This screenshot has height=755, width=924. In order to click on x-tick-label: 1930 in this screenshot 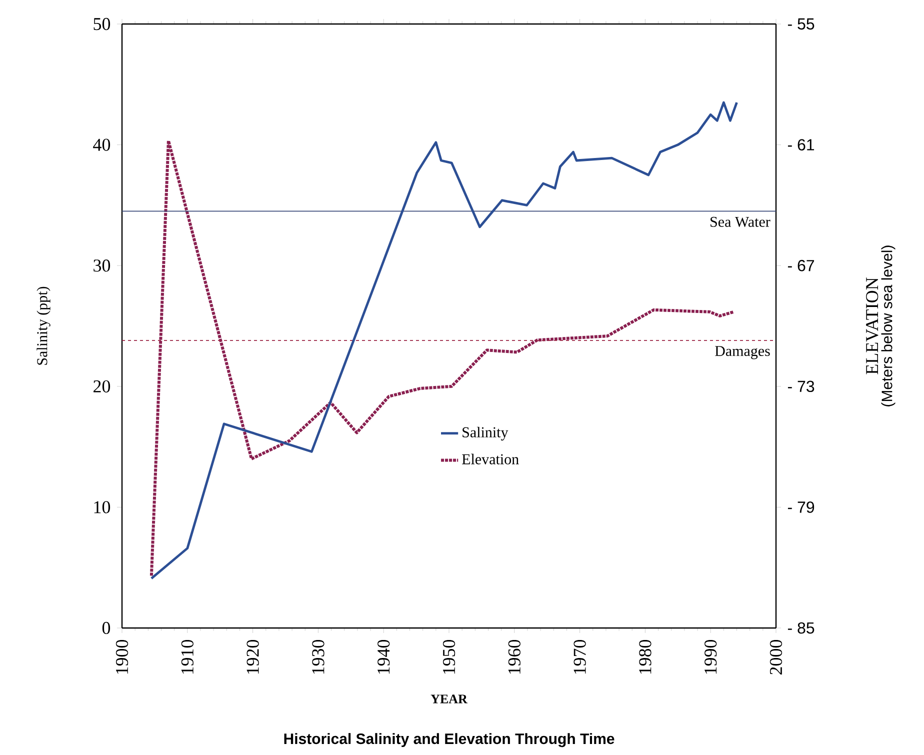, I will do `click(318, 657)`.